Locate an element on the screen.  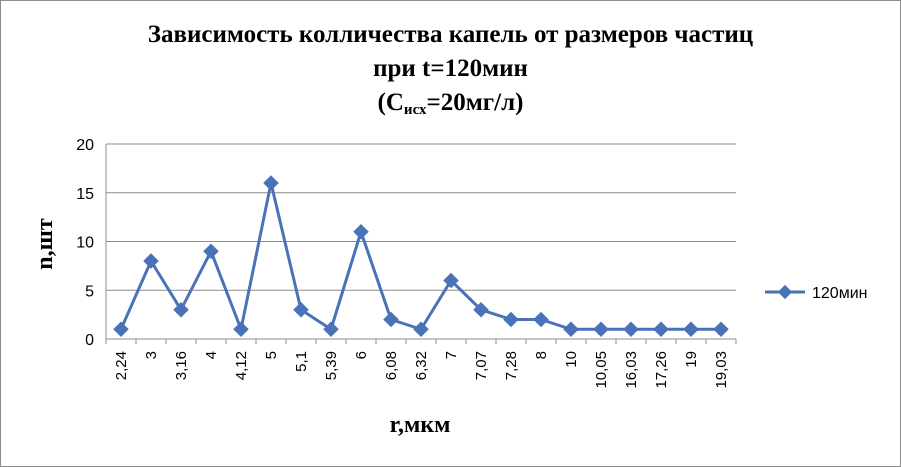
y-tick-label: 20 is located at coordinates (85, 145).